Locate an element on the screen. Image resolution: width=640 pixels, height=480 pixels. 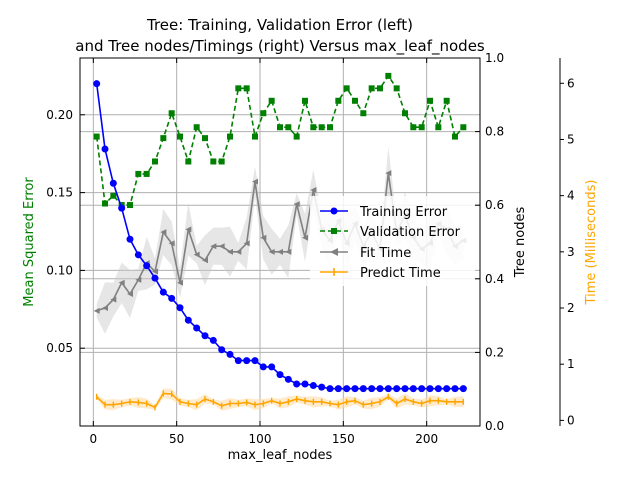
y-axis-left-label: Mean Squared Error is located at coordinates (29, 242).